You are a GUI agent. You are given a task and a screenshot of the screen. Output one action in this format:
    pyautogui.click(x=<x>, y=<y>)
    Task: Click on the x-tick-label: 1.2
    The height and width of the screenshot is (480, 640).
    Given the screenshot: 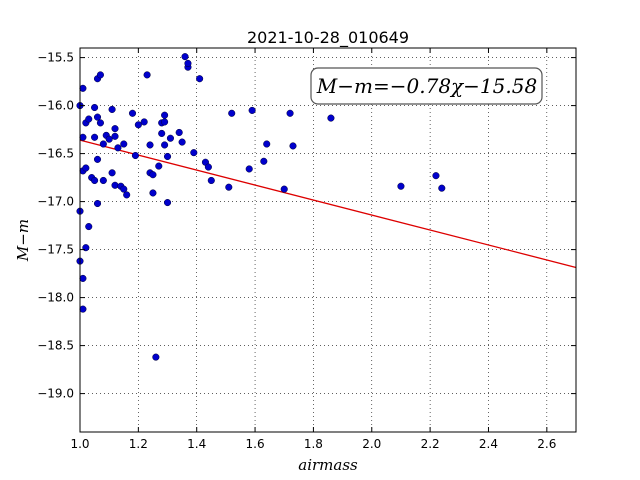 What is the action you would take?
    pyautogui.click(x=138, y=444)
    